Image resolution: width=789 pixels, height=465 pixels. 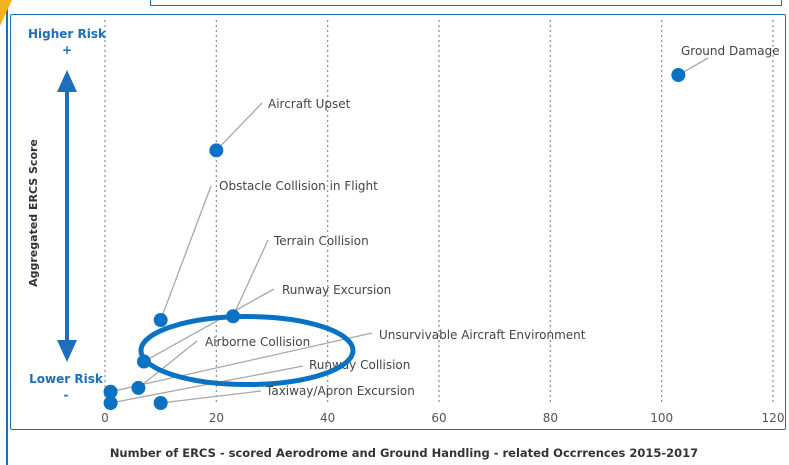 I want to click on x-tick-label: 20, so click(x=216, y=418).